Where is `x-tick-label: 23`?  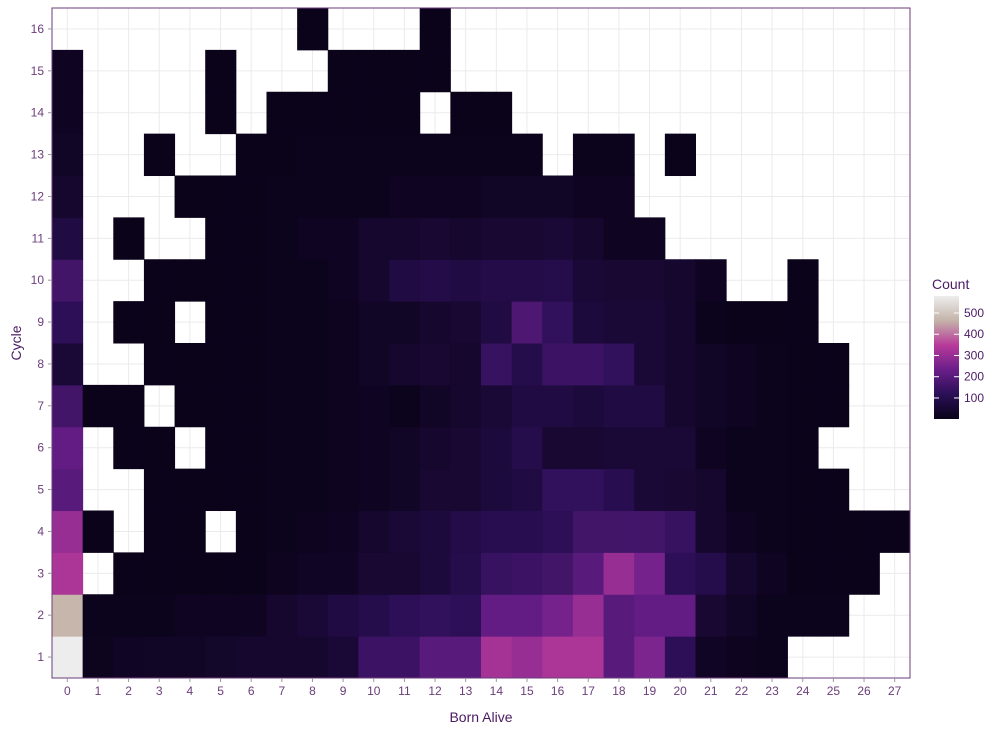
x-tick-label: 23 is located at coordinates (772, 691).